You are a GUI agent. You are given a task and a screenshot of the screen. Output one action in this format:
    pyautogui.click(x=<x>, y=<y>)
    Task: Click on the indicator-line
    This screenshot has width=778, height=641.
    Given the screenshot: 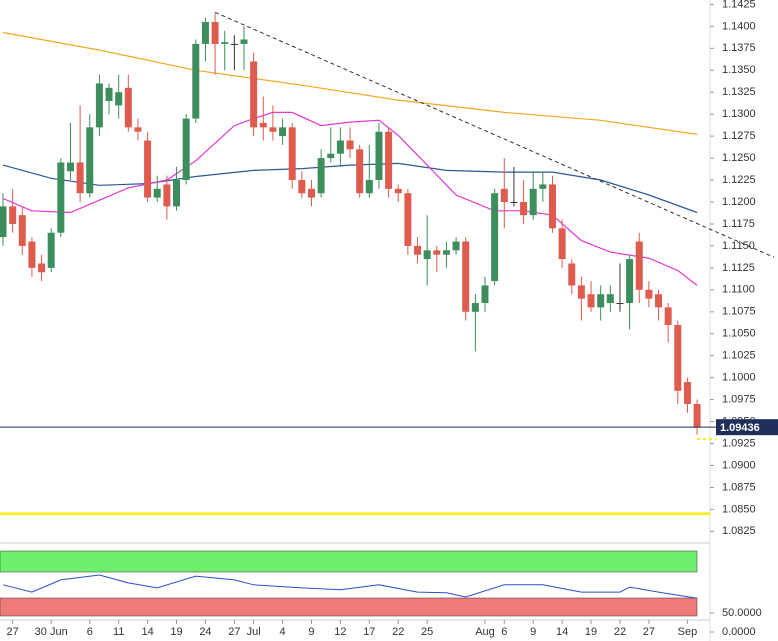 What is the action you would take?
    pyautogui.click(x=350, y=586)
    